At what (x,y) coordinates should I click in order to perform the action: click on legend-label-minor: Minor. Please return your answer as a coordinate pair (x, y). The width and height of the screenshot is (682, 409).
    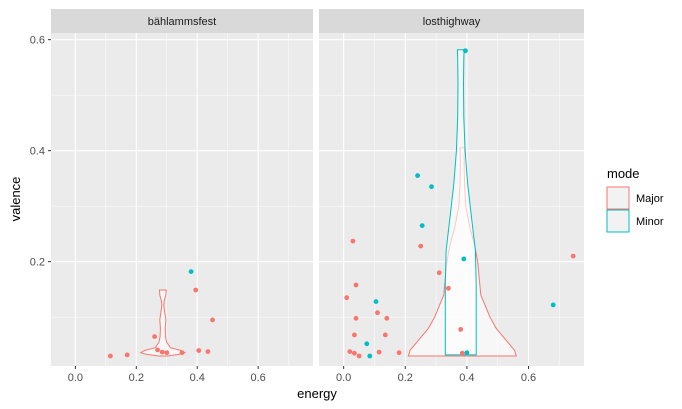
    Looking at the image, I should click on (650, 222).